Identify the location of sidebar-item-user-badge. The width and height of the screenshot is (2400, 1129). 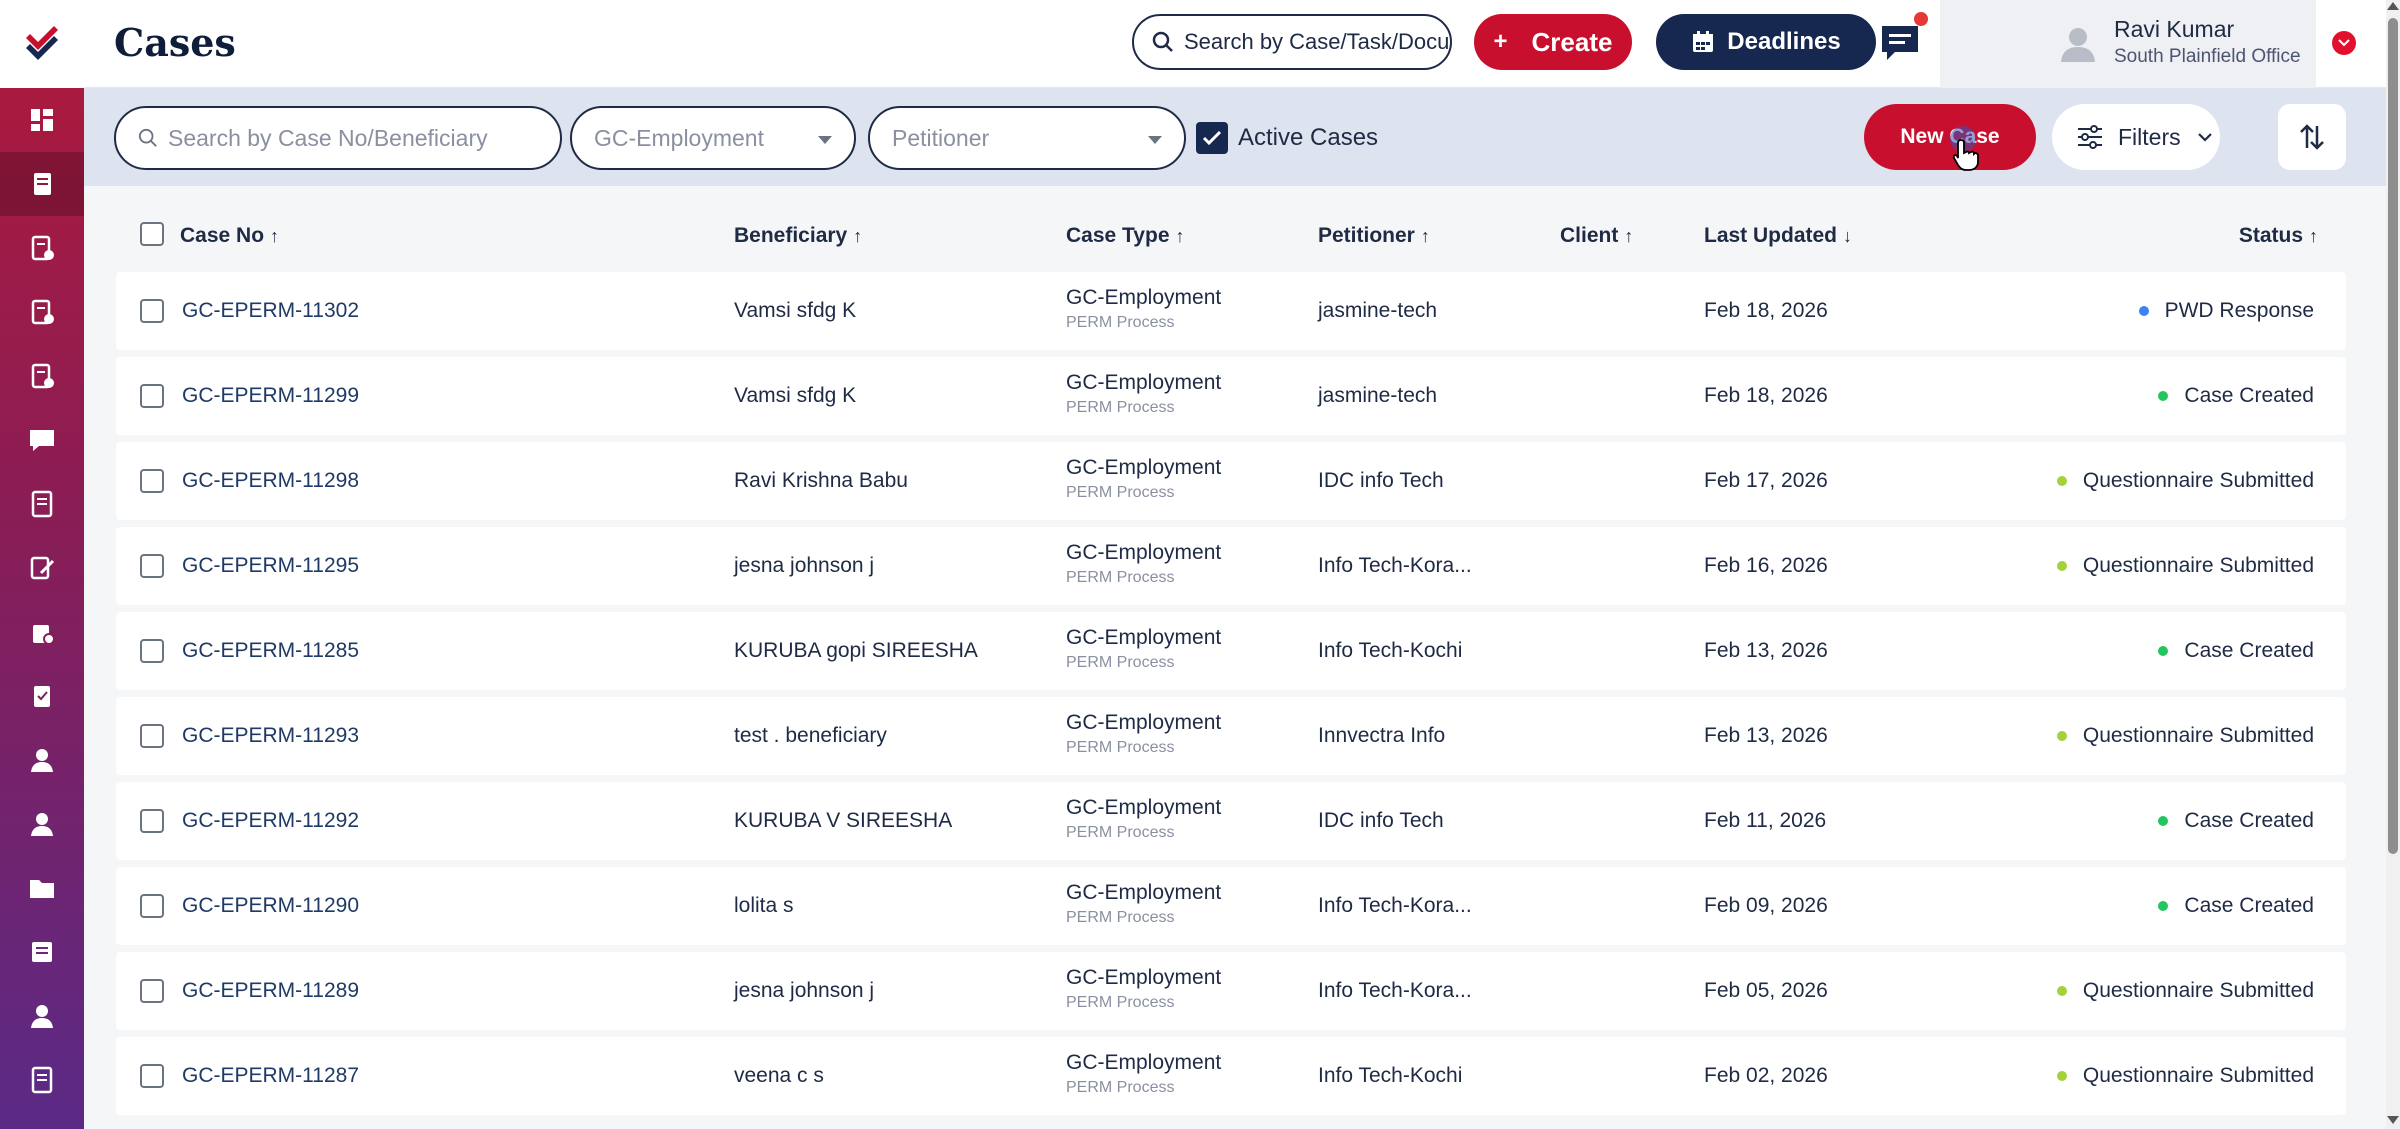
(42, 1016).